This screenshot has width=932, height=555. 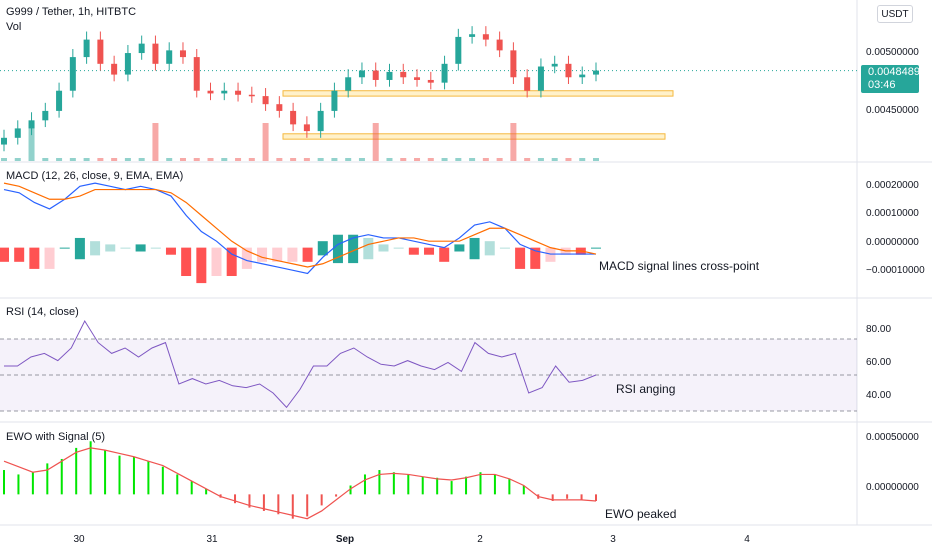 I want to click on rsi-annotation: RSI anging, so click(x=646, y=389).